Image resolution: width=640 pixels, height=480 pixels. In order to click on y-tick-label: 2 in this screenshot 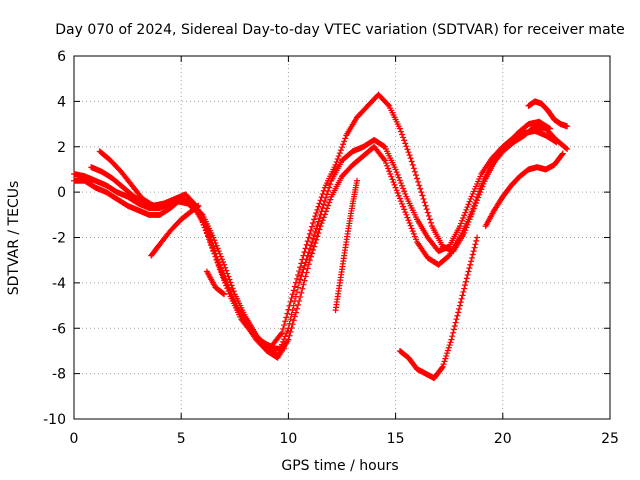, I will do `click(61, 148)`.